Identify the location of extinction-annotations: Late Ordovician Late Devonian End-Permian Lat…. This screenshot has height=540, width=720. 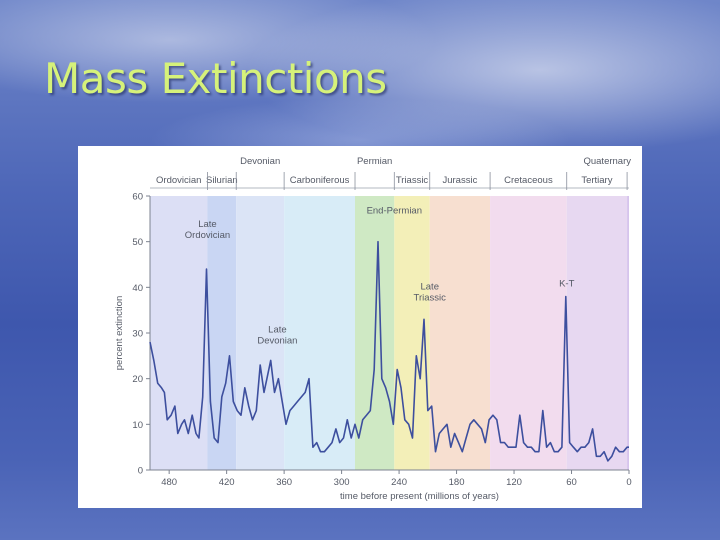
(380, 276).